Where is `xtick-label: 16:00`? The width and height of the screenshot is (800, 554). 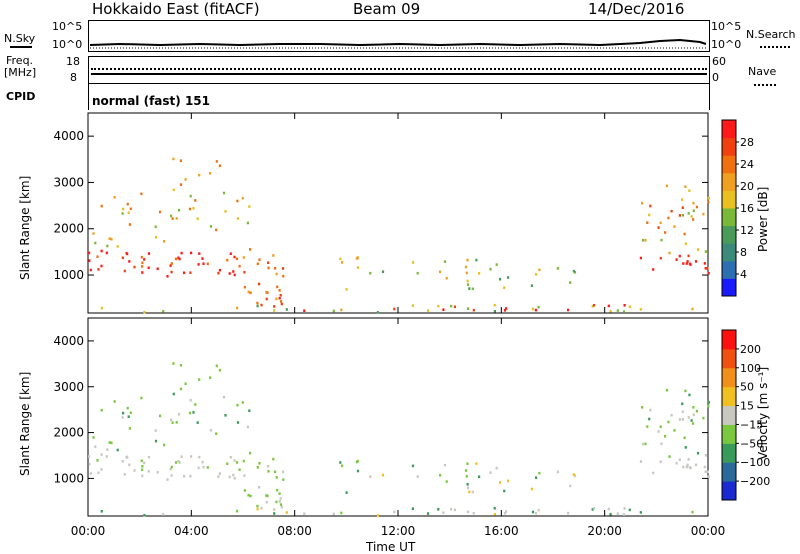 xtick-label: 16:00 is located at coordinates (501, 531).